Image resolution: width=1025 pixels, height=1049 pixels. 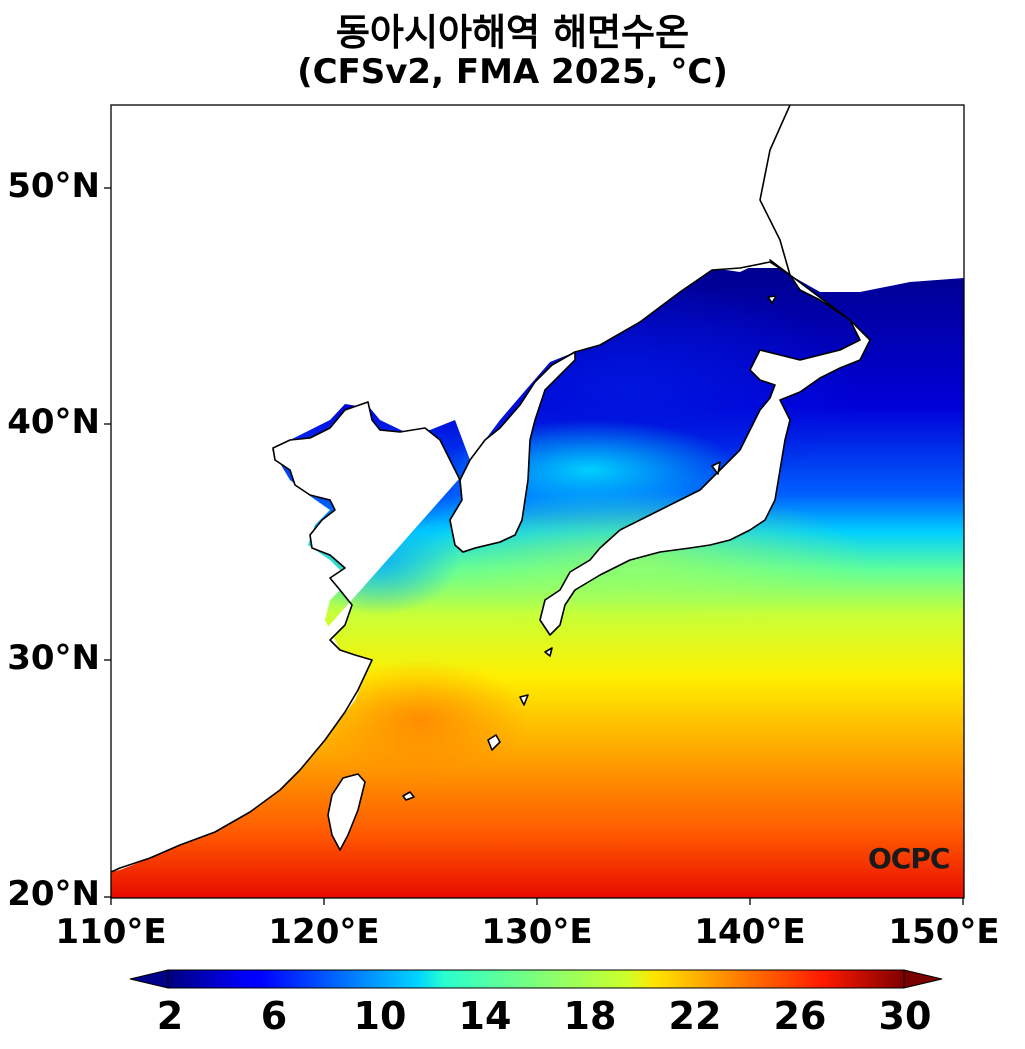 What do you see at coordinates (53, 658) in the screenshot?
I see `lat-label-30n: 30°N` at bounding box center [53, 658].